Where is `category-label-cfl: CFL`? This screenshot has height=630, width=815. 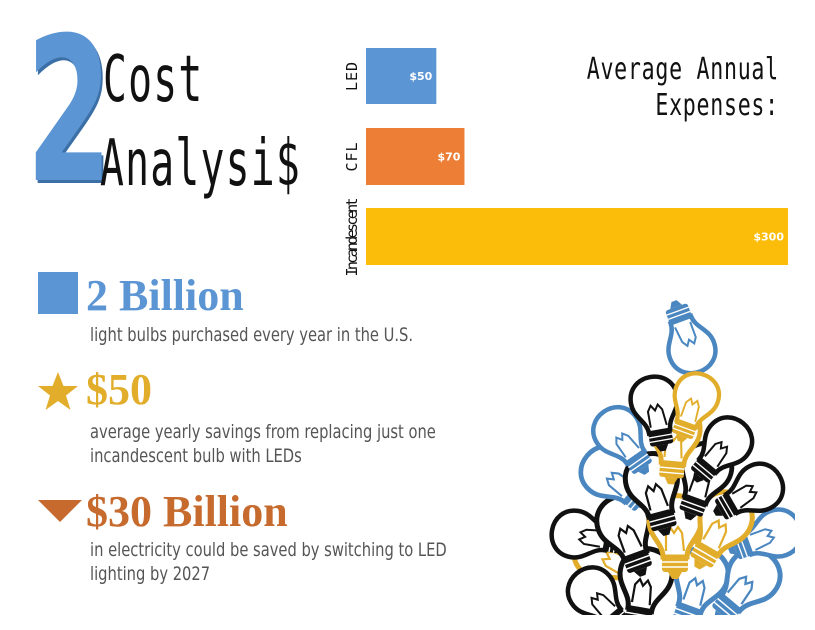 category-label-cfl: CFL is located at coordinates (352, 156).